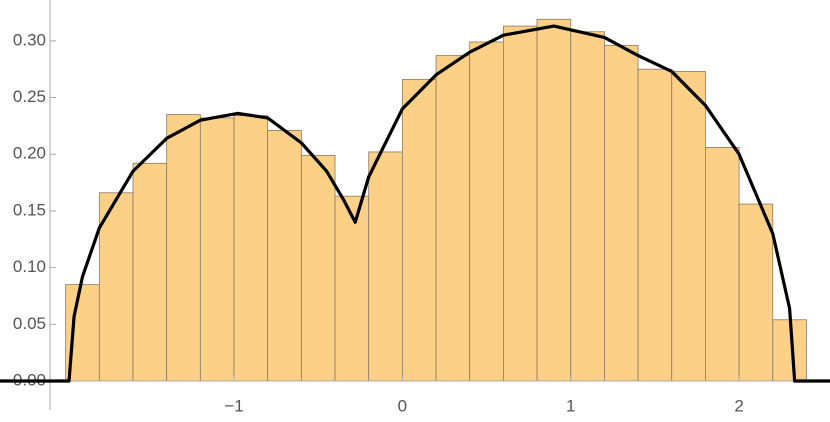 The image size is (830, 422). Describe the element at coordinates (29, 39) in the screenshot. I see `y-tick-label: 0.30` at that location.